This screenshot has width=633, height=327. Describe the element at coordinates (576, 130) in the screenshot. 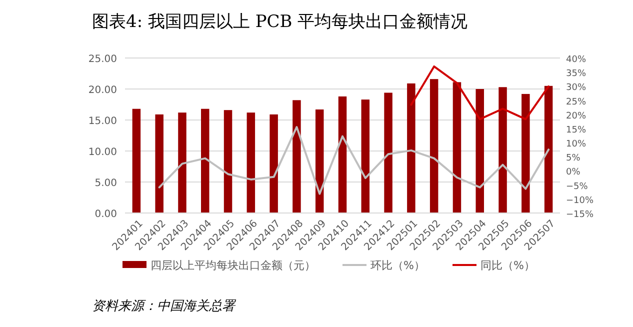

I see `y2-tick-label: 15%` at that location.